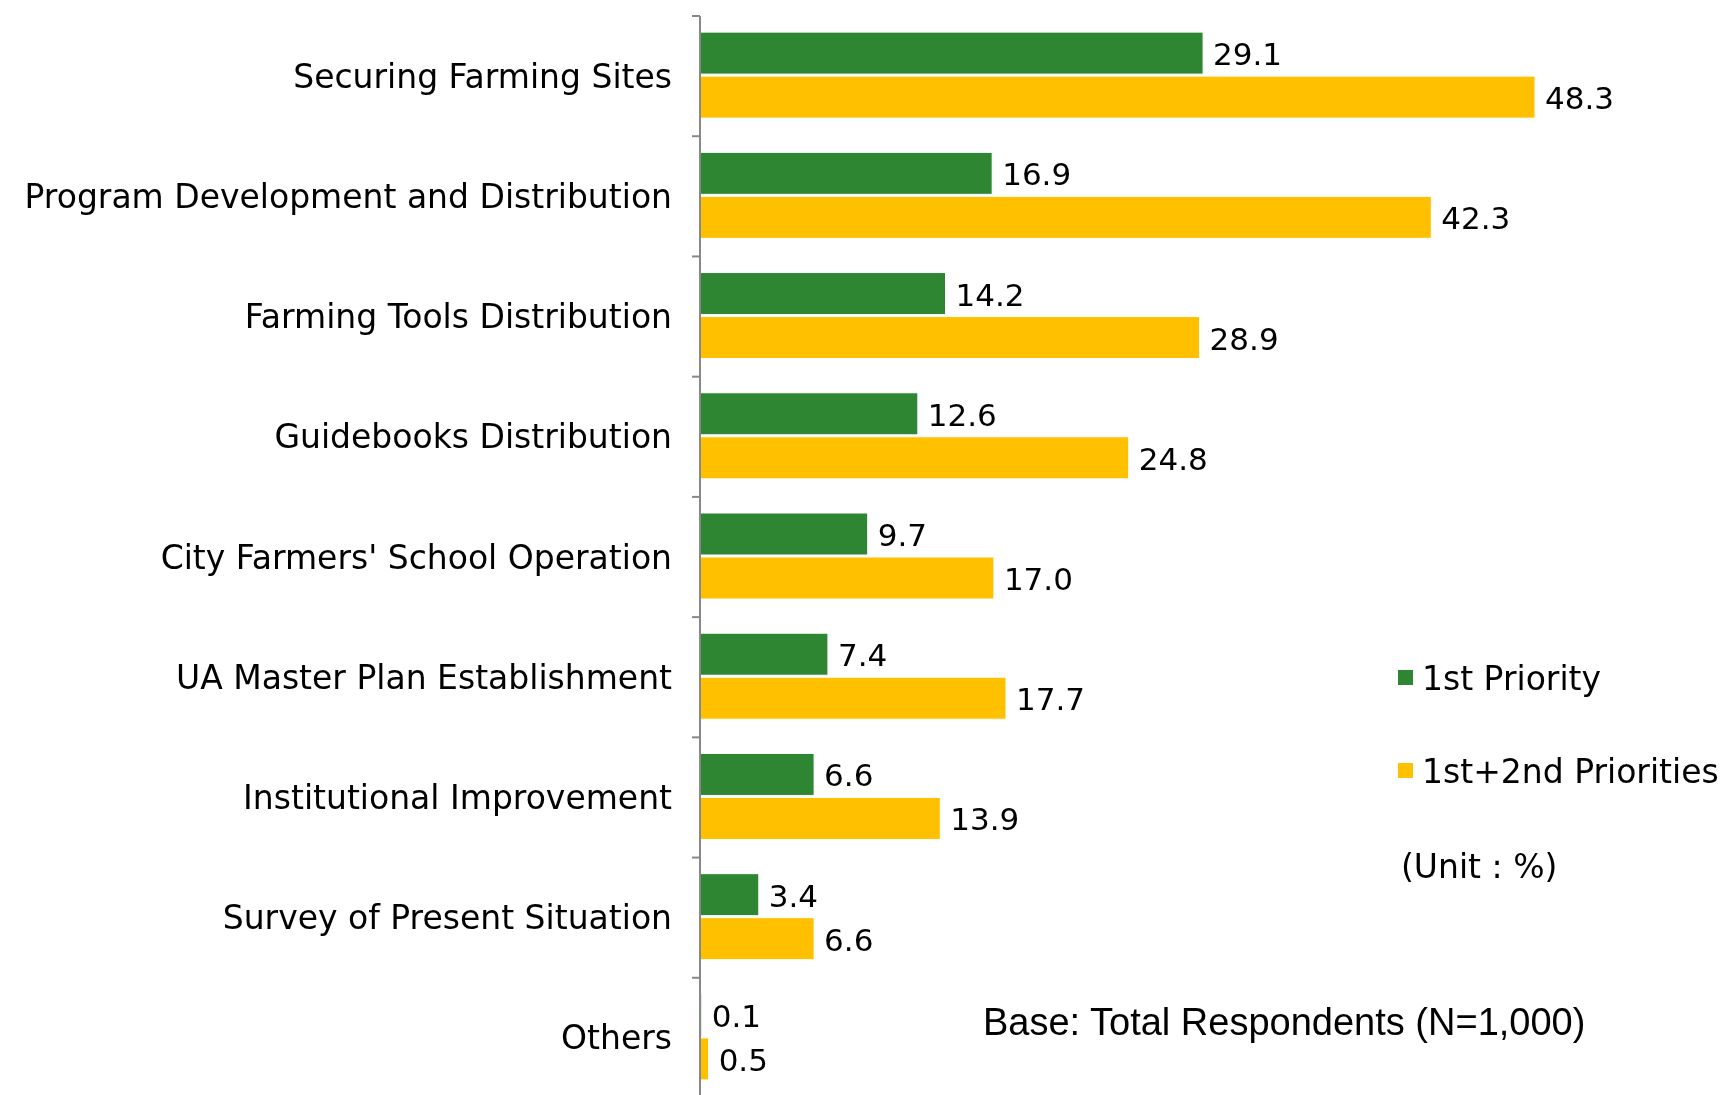 The image size is (1723, 1095). What do you see at coordinates (473, 437) in the screenshot?
I see `y-tick-label: Guidebooks Distribution` at bounding box center [473, 437].